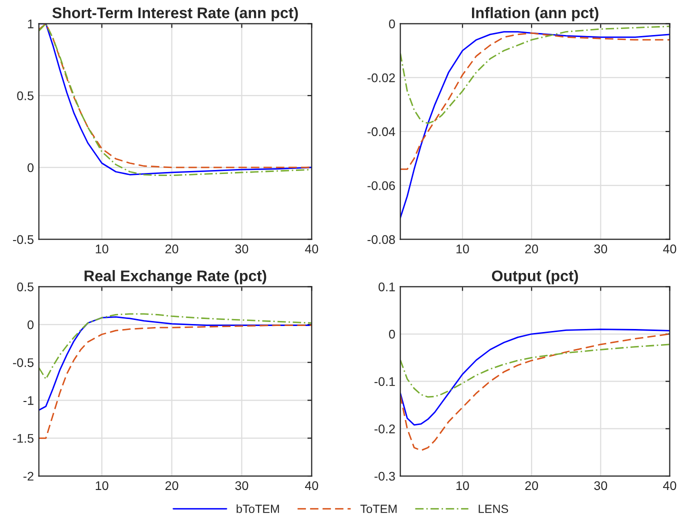 This screenshot has width=682, height=526. I want to click on legend-label: ToTEM, so click(378, 509).